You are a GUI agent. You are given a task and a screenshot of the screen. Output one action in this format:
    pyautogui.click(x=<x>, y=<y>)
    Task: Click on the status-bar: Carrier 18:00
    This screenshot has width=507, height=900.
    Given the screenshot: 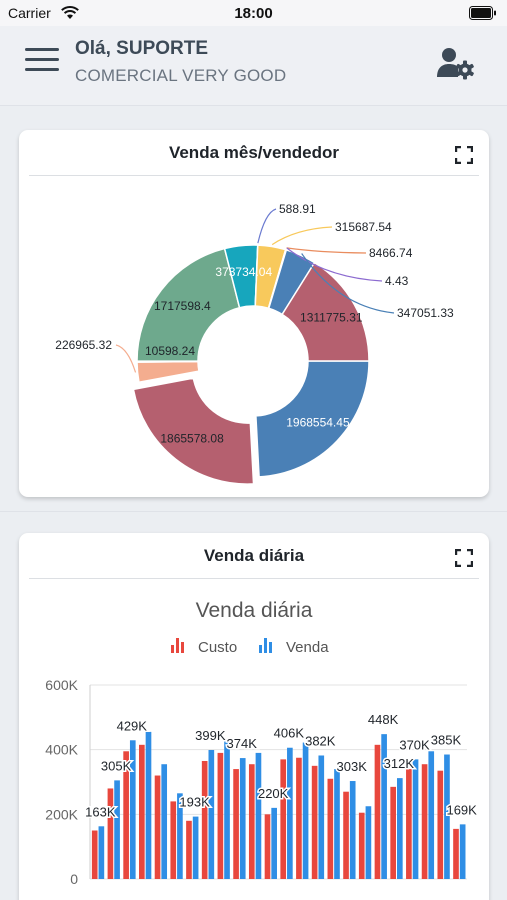 What is the action you would take?
    pyautogui.click(x=253, y=13)
    